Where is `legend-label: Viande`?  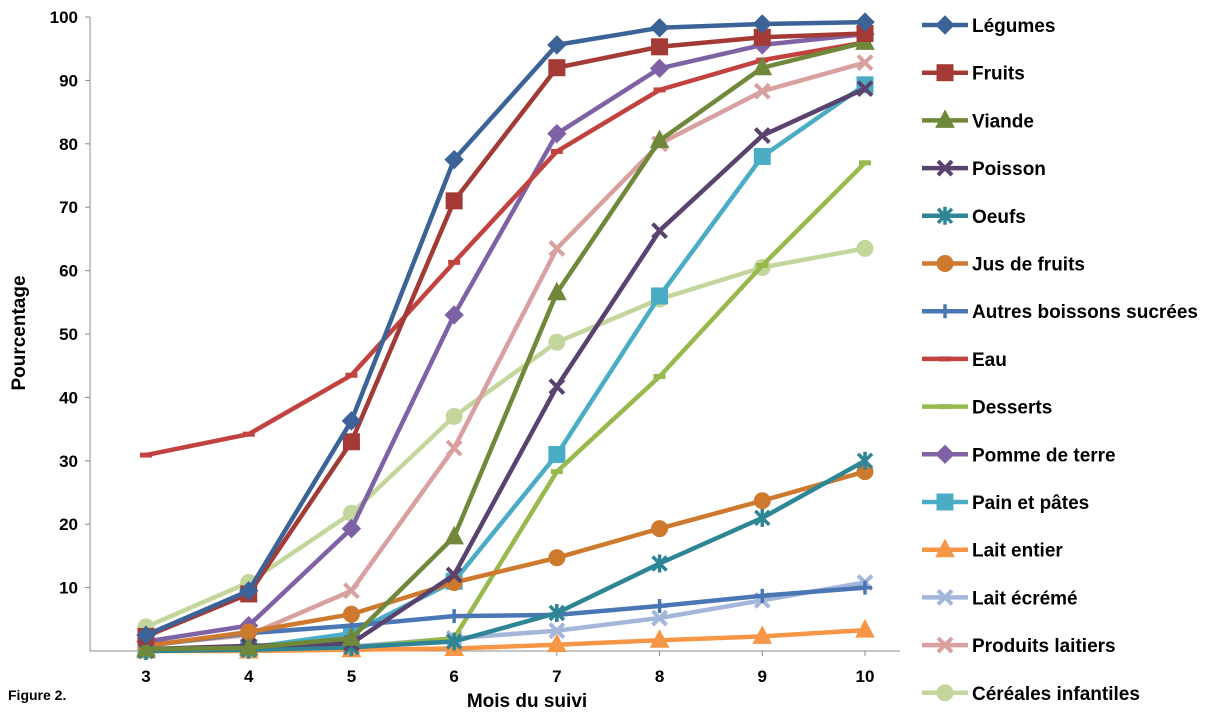
legend-label: Viande is located at coordinates (1003, 121).